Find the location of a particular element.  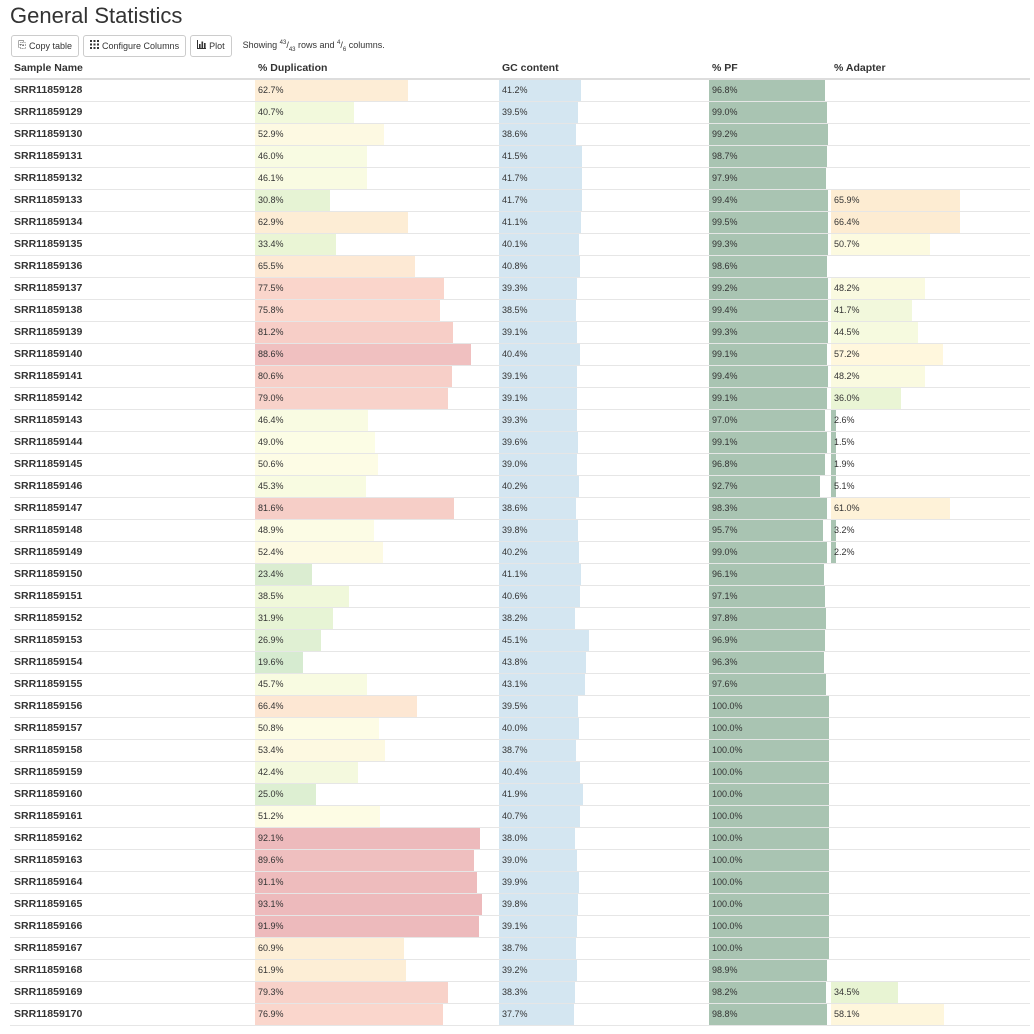

gc-content-cell-value: 43.8% is located at coordinates (515, 662).